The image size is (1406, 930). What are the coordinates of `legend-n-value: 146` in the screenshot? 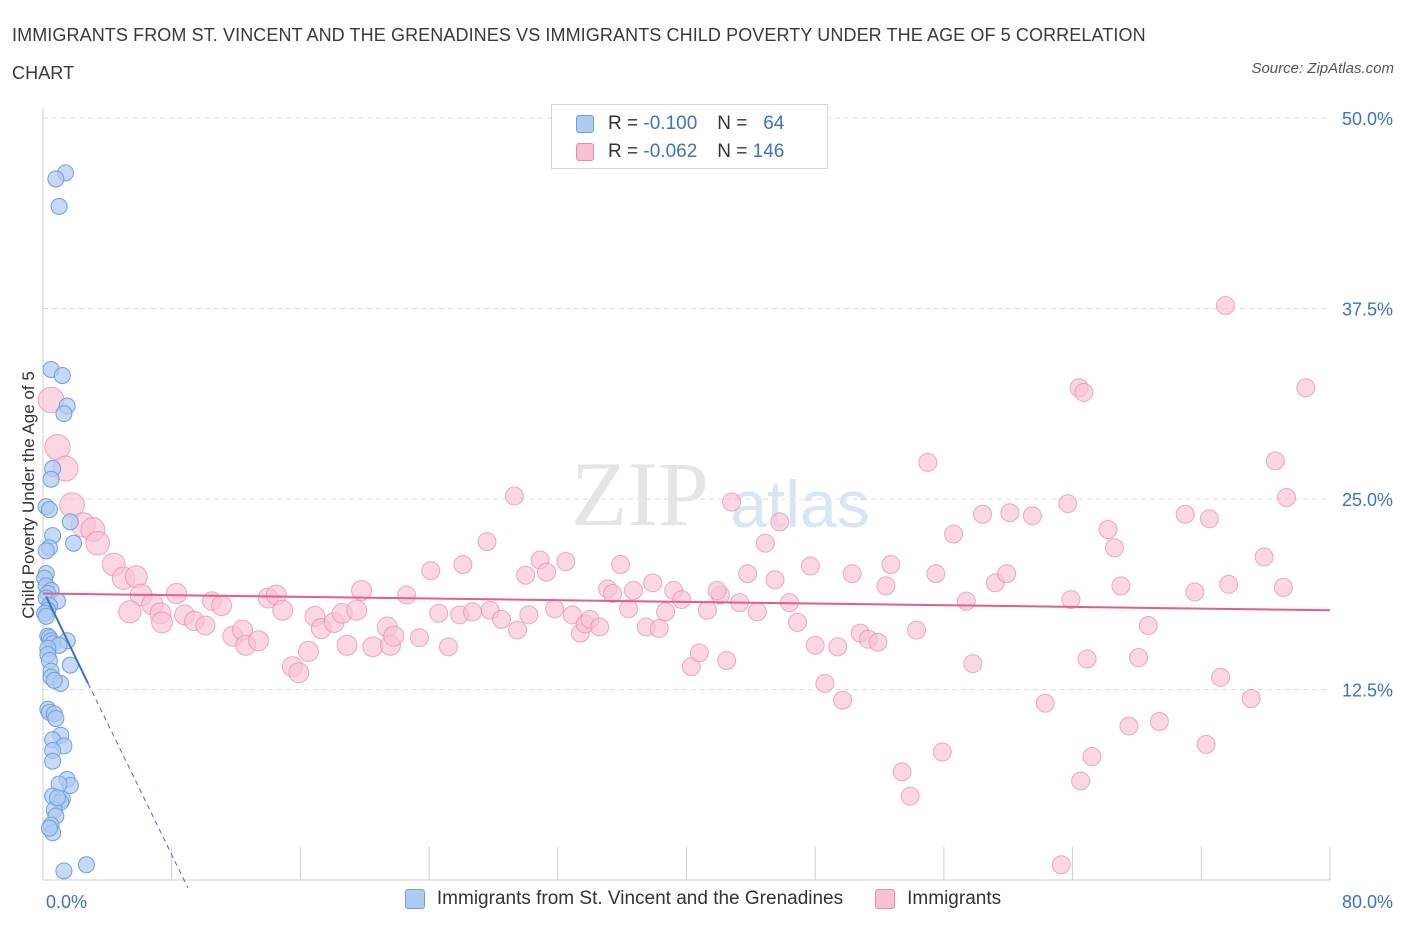 It's located at (768, 151).